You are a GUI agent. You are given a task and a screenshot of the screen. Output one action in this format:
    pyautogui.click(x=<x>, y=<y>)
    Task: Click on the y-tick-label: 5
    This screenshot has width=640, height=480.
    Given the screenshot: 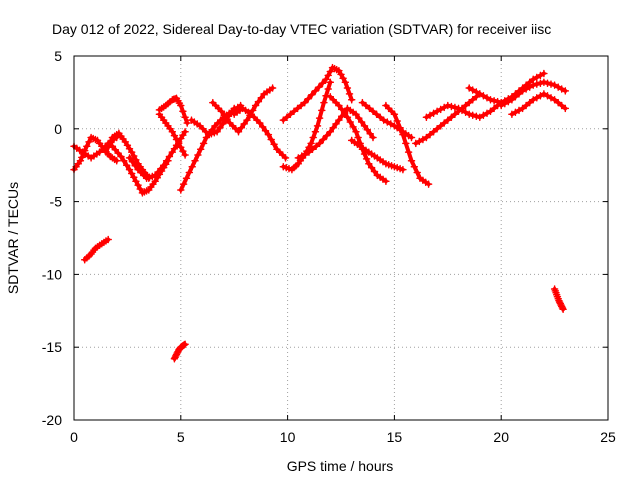 What is the action you would take?
    pyautogui.click(x=58, y=56)
    